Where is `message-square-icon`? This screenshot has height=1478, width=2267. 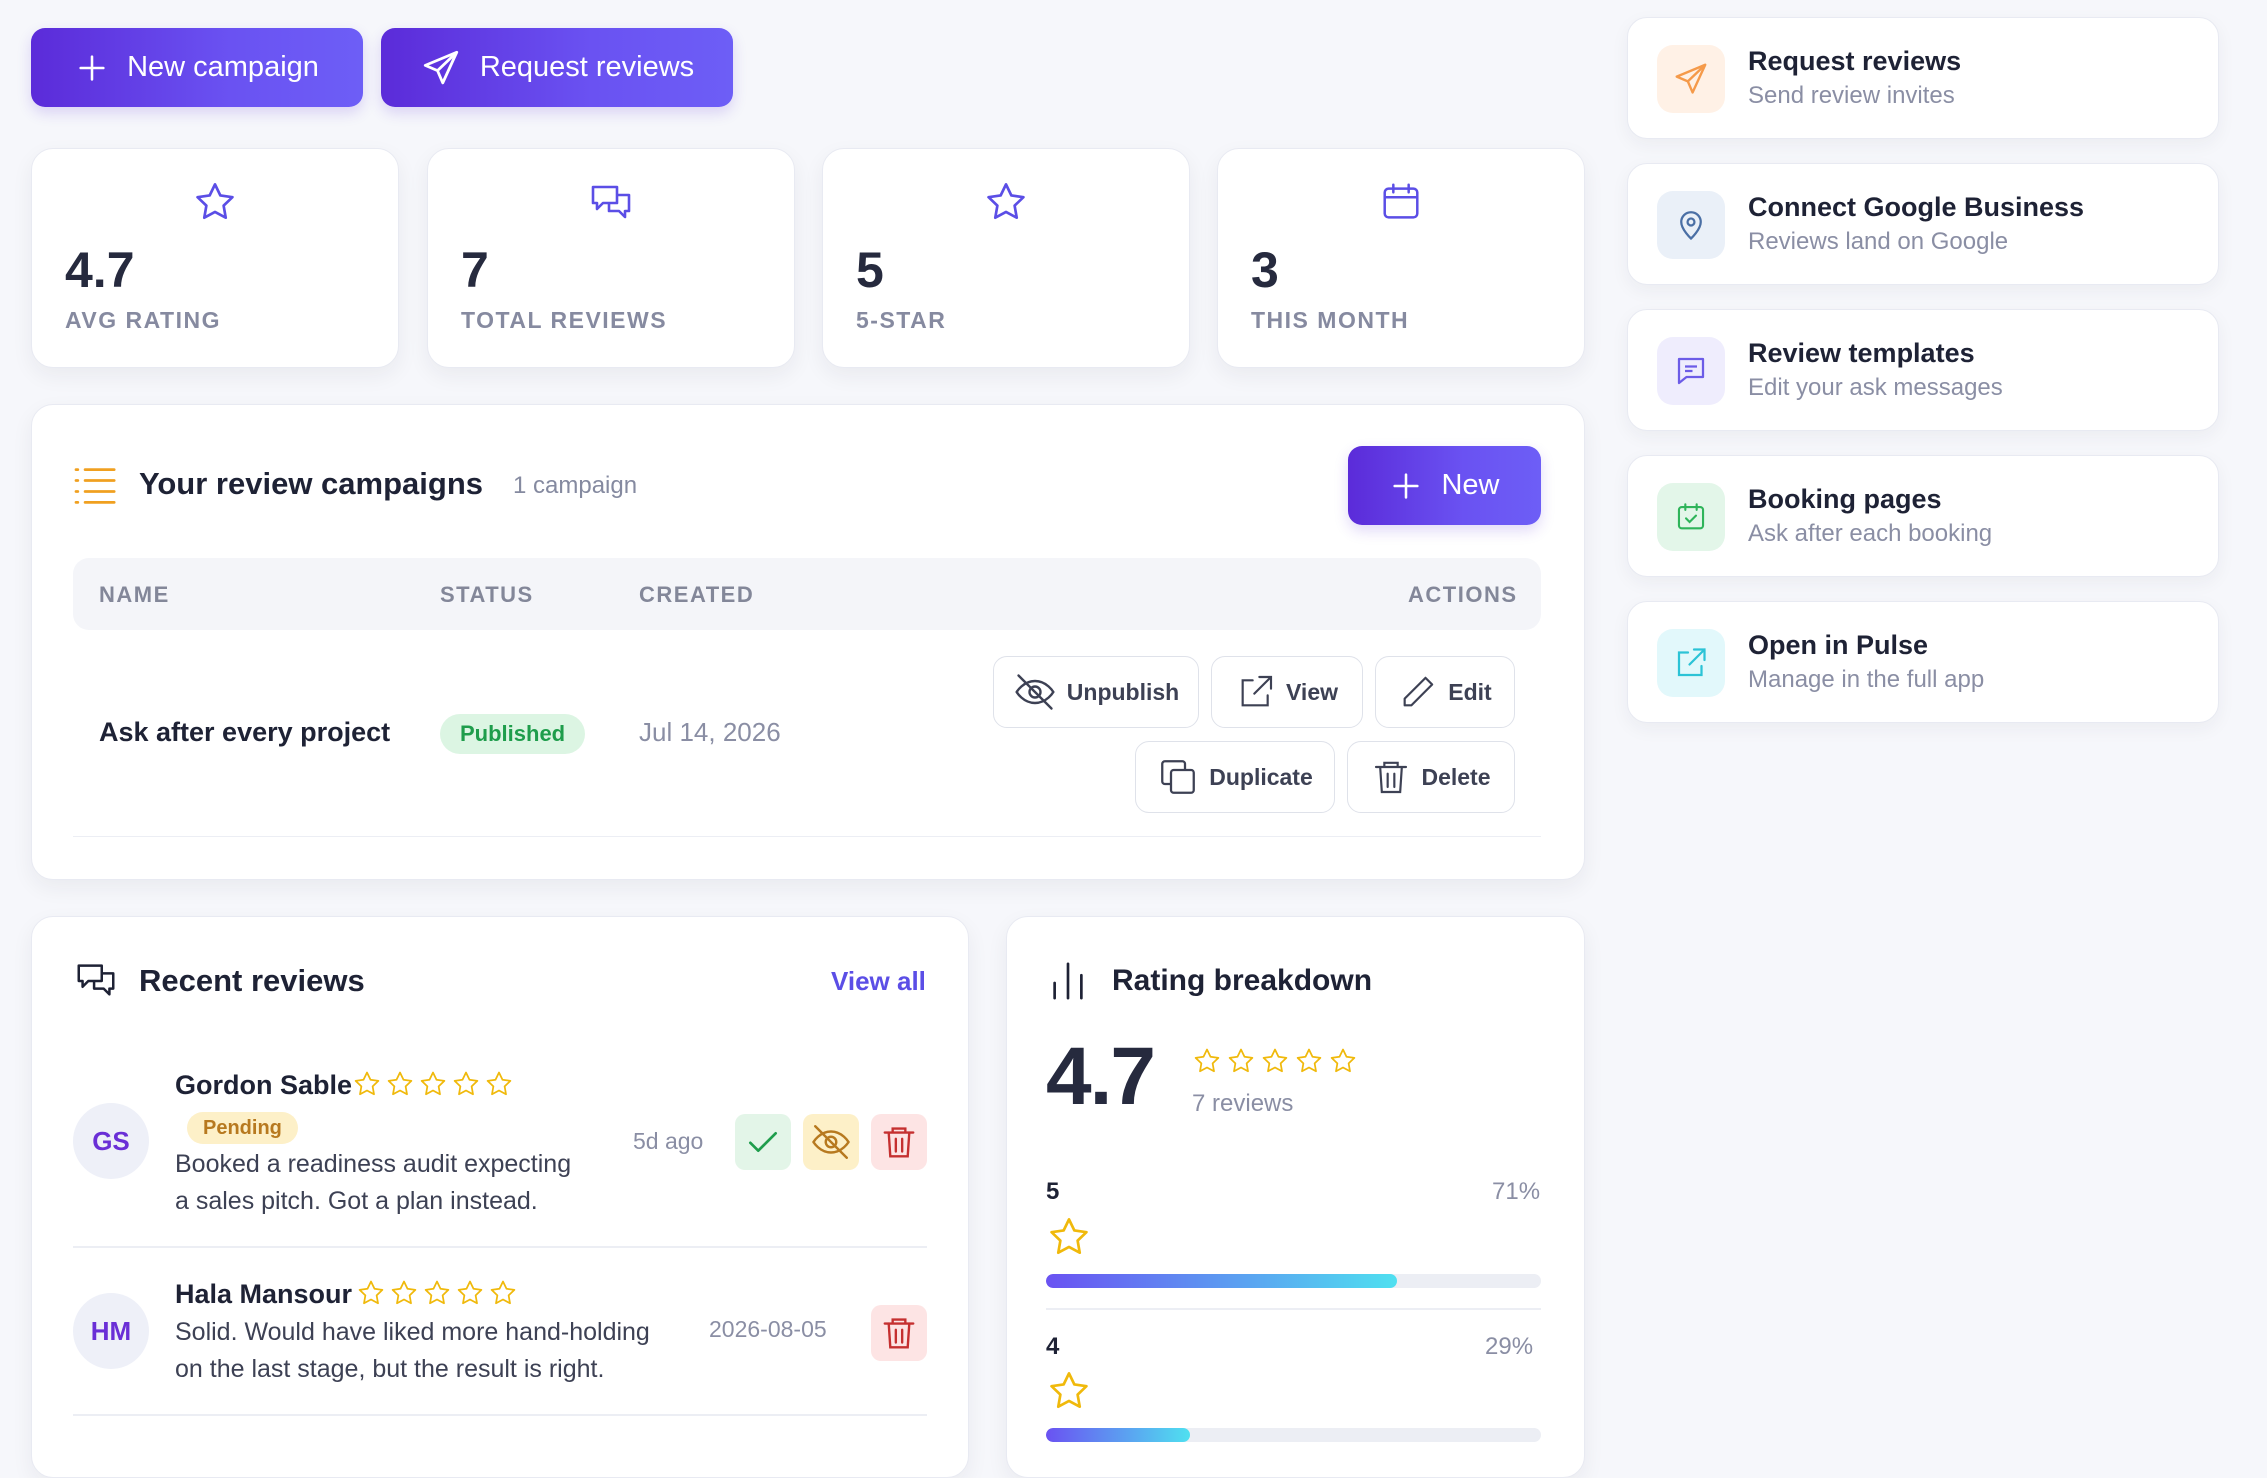
message-square-icon is located at coordinates (1691, 371).